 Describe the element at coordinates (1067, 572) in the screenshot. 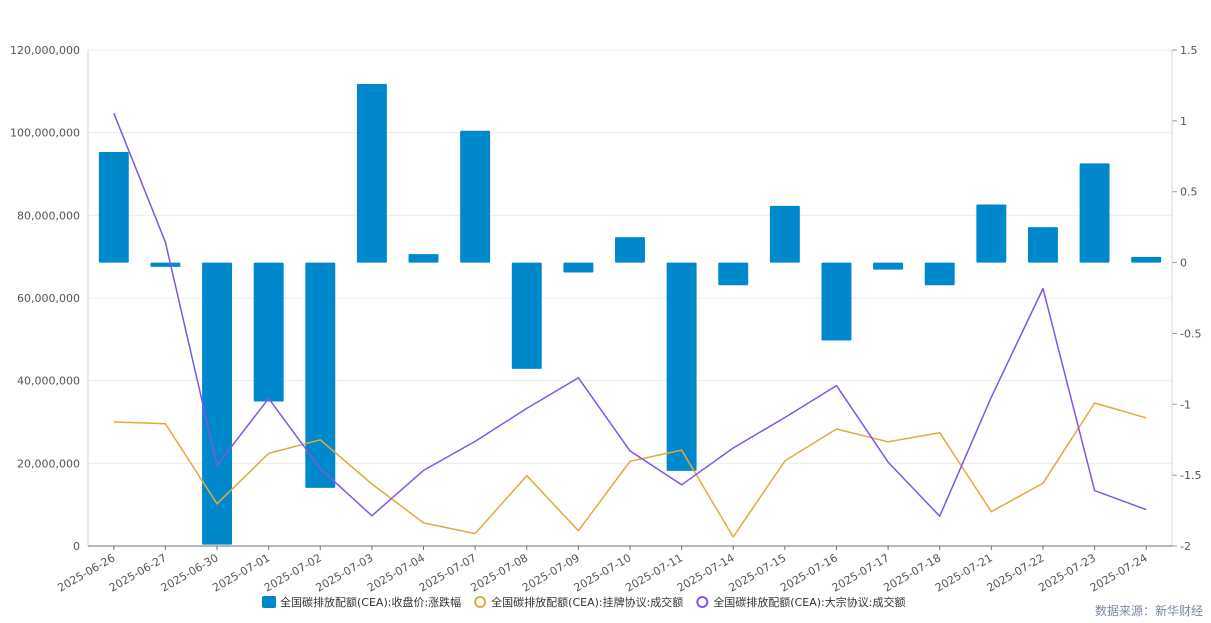

I see `x-axis-tick-label: 2025-07-23` at that location.